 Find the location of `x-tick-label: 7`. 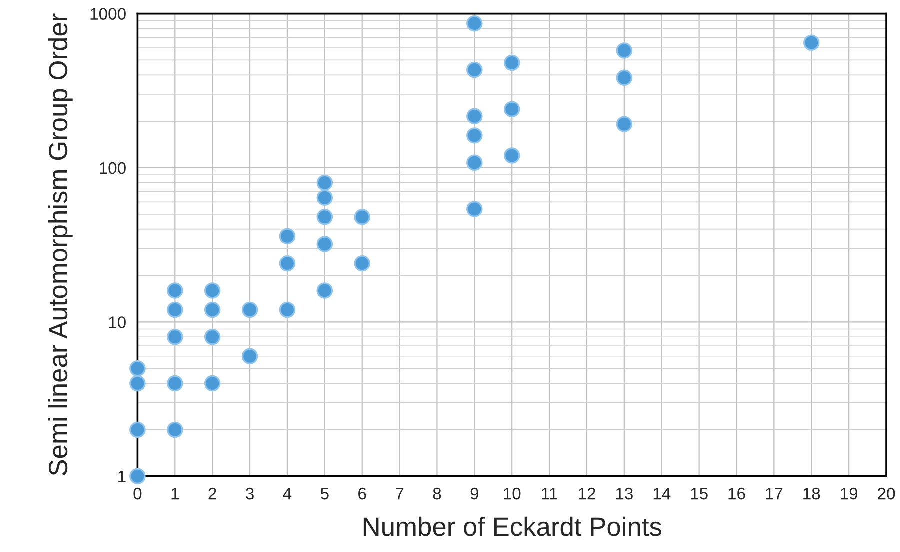

x-tick-label: 7 is located at coordinates (400, 494).